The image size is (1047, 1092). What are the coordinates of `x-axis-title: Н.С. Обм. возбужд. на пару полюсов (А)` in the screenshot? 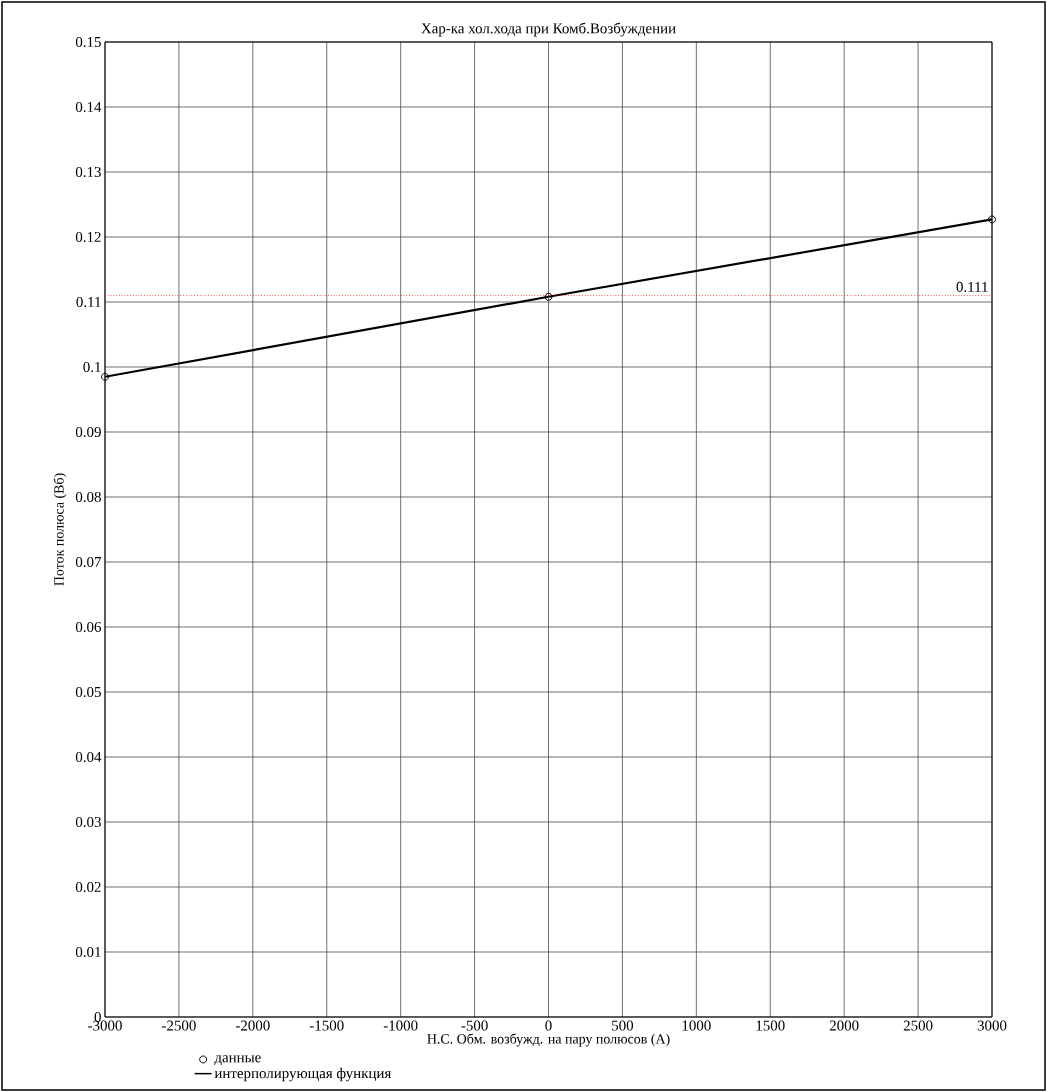 It's located at (548, 1040).